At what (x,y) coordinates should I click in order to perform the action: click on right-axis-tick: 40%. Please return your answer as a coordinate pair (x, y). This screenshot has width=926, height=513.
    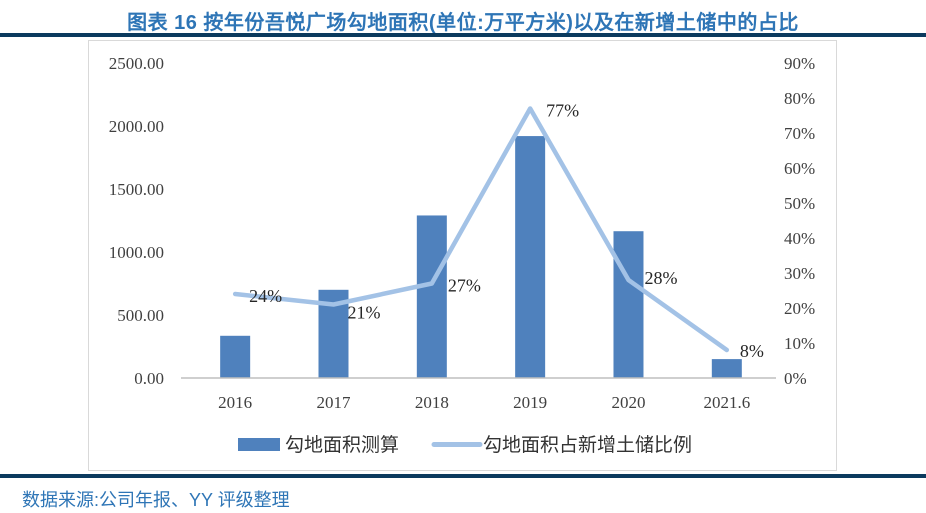
    Looking at the image, I should click on (799, 238).